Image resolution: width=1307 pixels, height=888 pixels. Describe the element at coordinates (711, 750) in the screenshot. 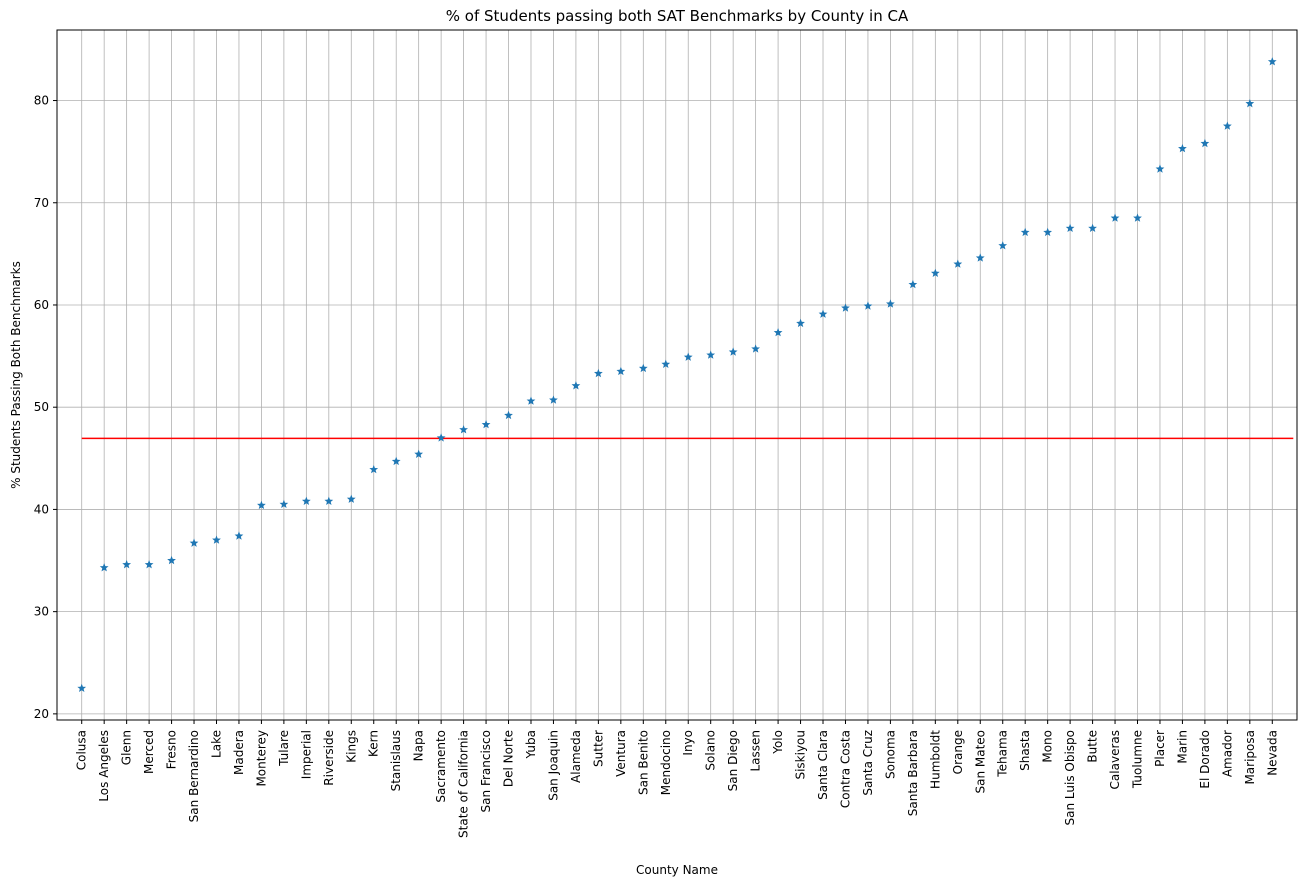

I see `x-tick-label: Solano` at that location.